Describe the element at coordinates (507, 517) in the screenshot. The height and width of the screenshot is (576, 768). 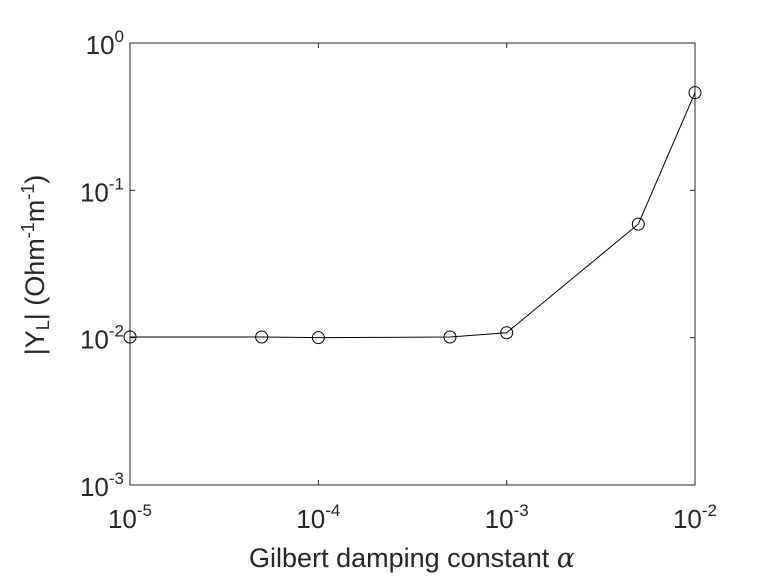
I see `x-tick-label: 10⁻³` at that location.